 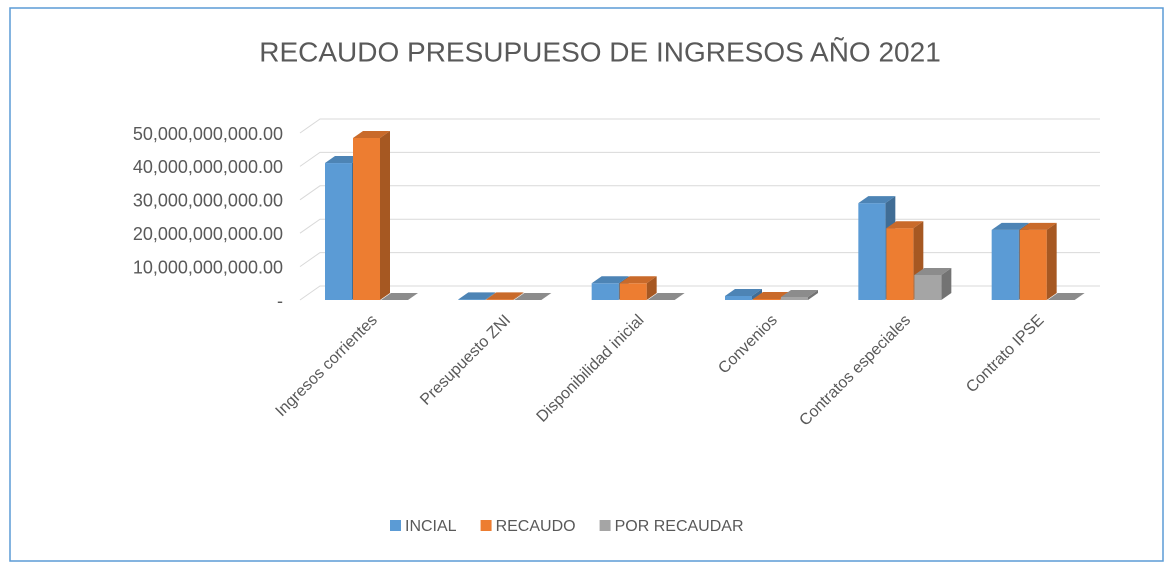 I want to click on y-tick-label: 50,000,000,000.00, so click(x=208, y=134).